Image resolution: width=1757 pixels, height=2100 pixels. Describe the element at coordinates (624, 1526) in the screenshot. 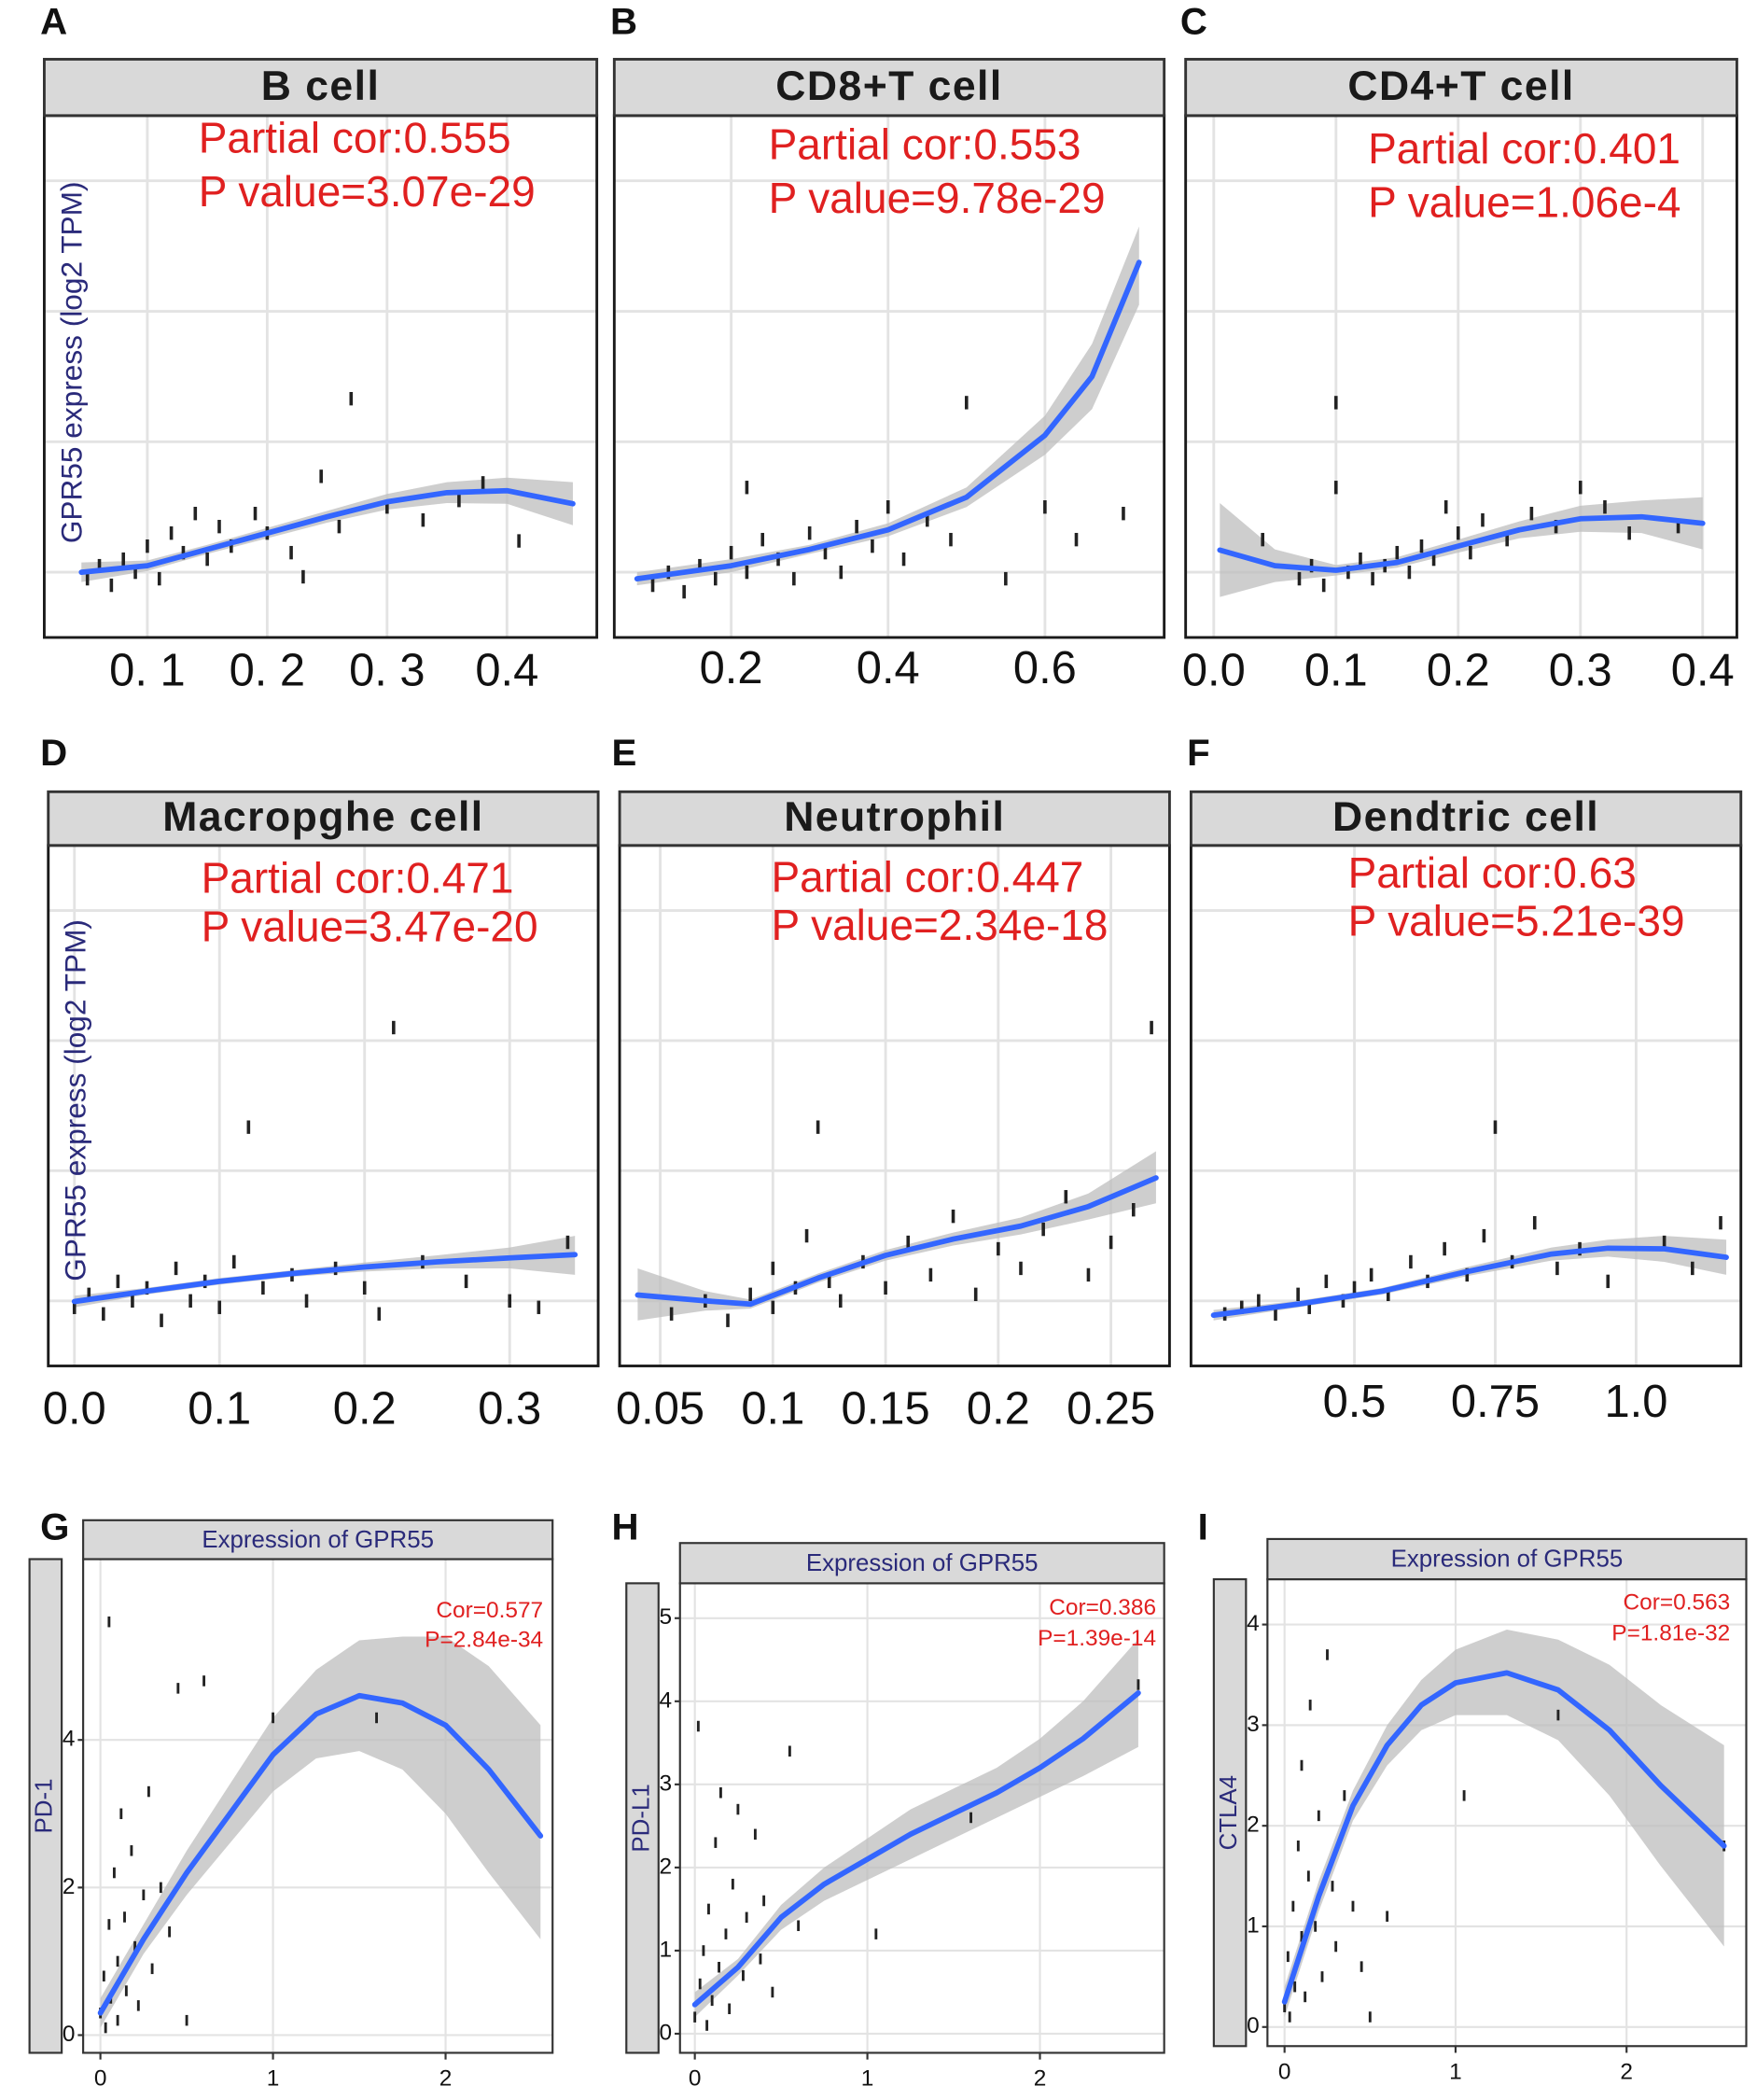

I see `panel-label: H` at that location.